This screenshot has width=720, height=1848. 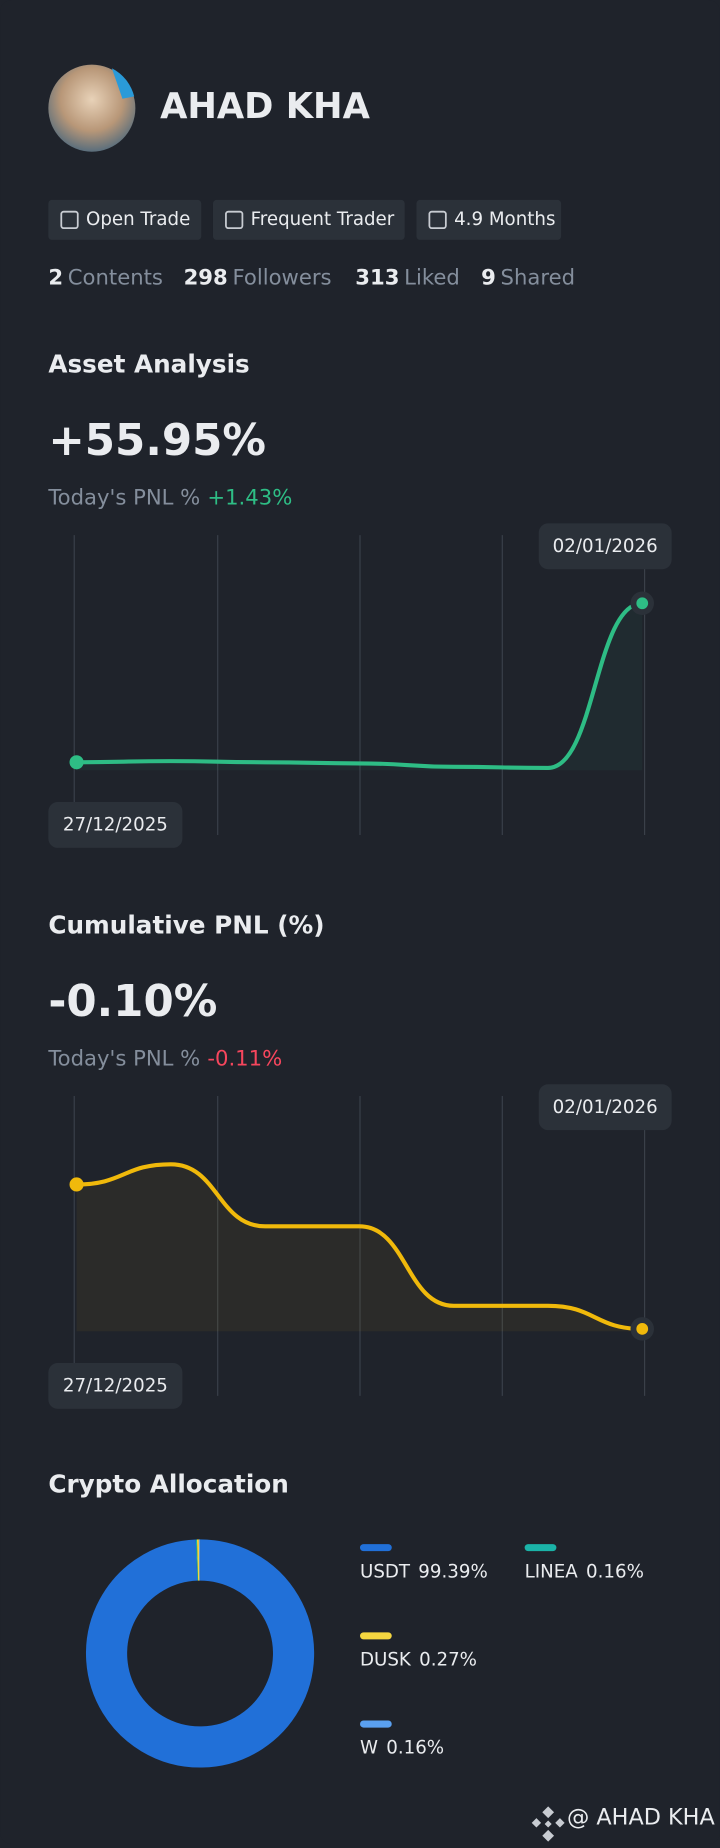 What do you see at coordinates (55, 277) in the screenshot?
I see `stat-value: 2` at bounding box center [55, 277].